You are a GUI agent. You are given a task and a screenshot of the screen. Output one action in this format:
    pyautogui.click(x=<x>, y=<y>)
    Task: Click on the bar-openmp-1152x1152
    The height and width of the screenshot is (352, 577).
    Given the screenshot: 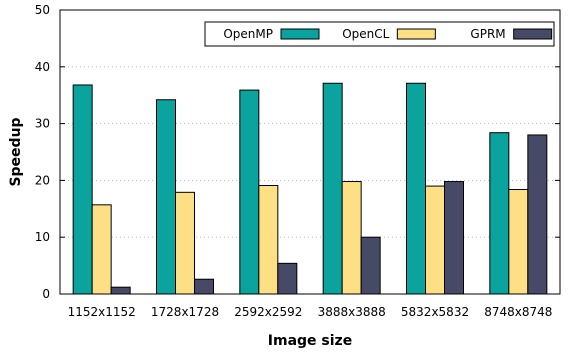 What is the action you would take?
    pyautogui.click(x=82, y=189)
    